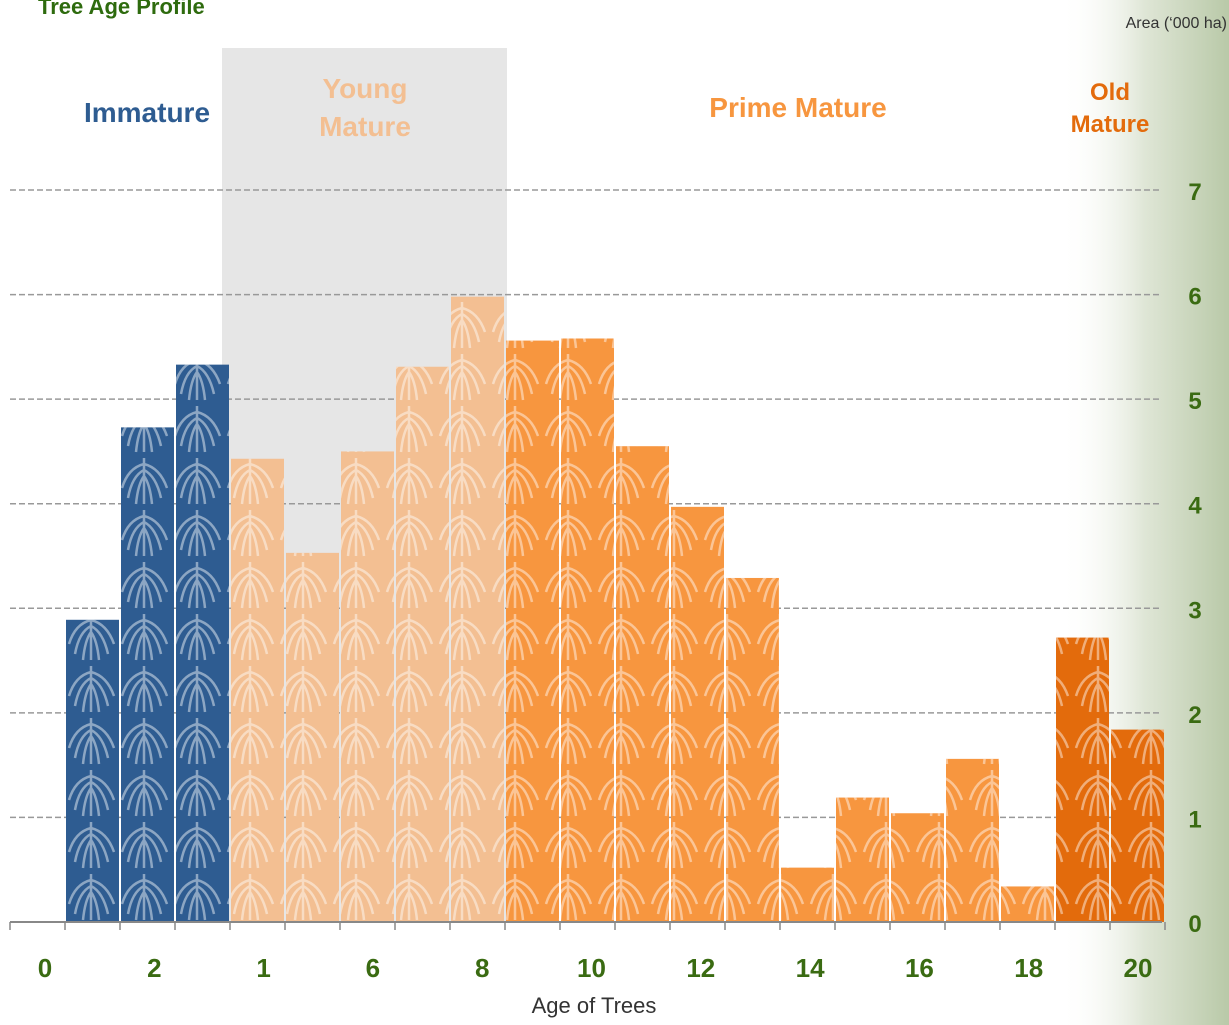  I want to click on x-axis-title: Age of Trees, so click(594, 1005).